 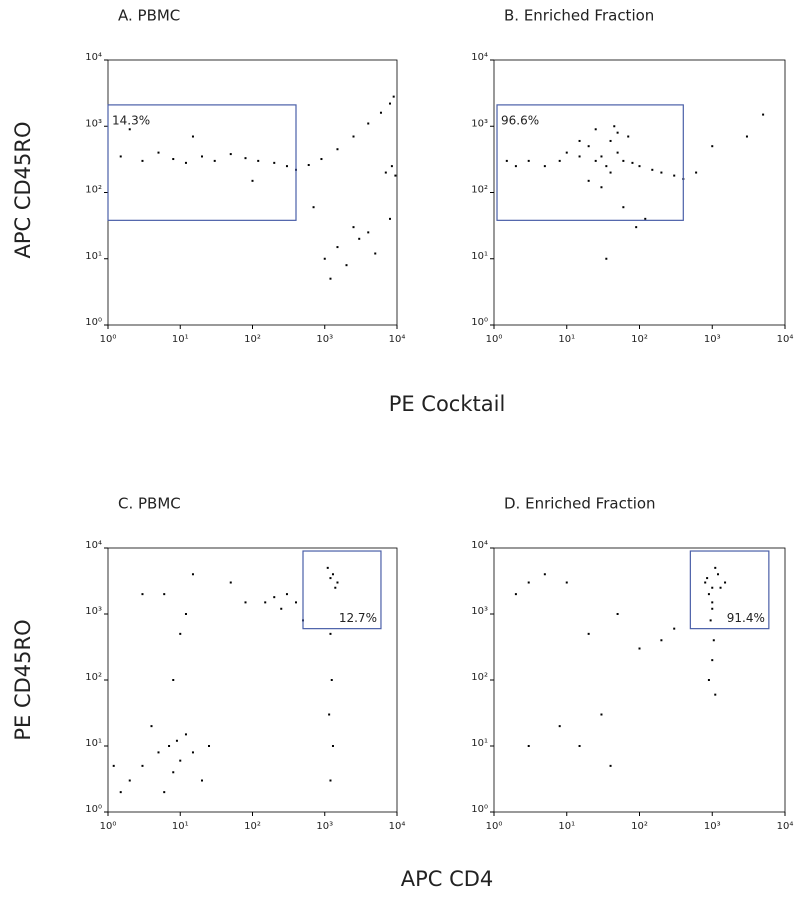 What do you see at coordinates (149, 504) in the screenshot?
I see `panel-title: C. PBMC` at bounding box center [149, 504].